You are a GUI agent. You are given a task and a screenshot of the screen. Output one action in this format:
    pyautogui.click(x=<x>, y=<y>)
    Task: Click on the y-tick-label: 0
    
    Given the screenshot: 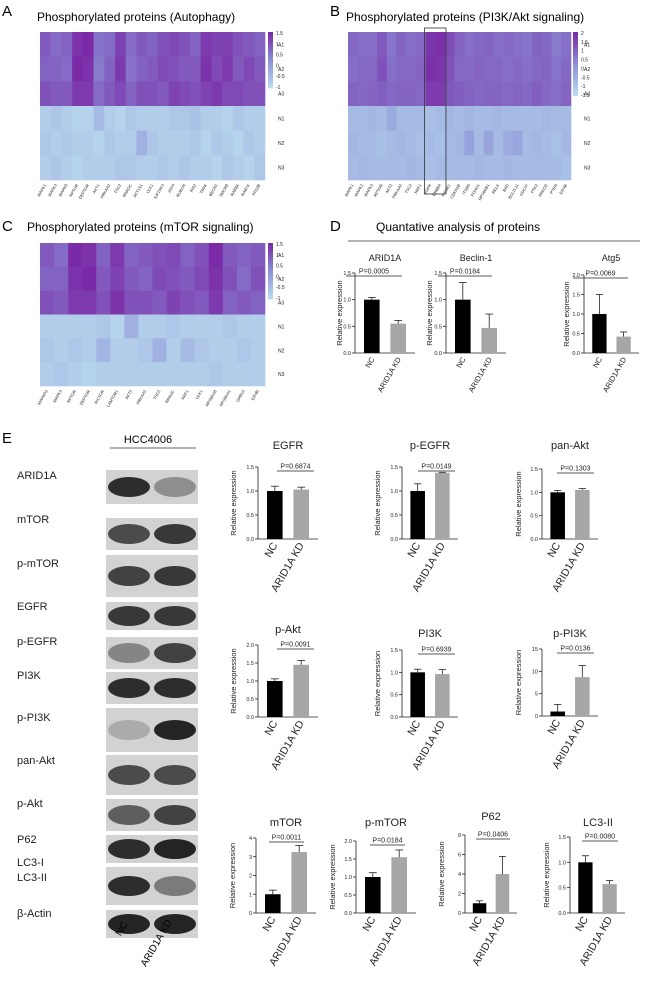 What is the action you would take?
    pyautogui.click(x=459, y=914)
    